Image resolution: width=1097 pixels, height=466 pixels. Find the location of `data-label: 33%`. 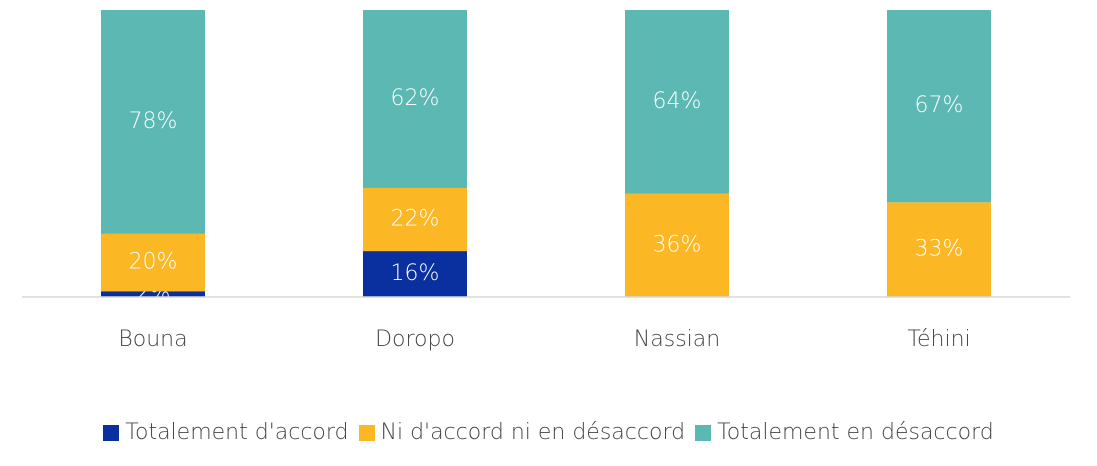

data-label: 33% is located at coordinates (939, 249).